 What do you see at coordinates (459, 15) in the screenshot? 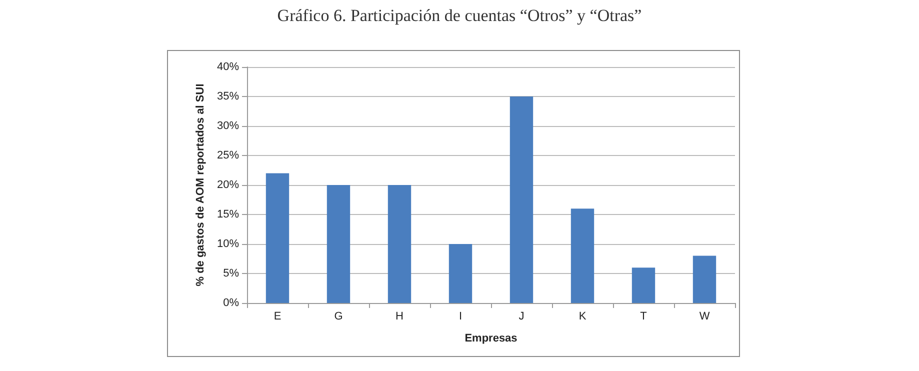
I see `chart-title: Gráfico 6. Participación de cuentas “Otros” y “Otras”` at bounding box center [459, 15].